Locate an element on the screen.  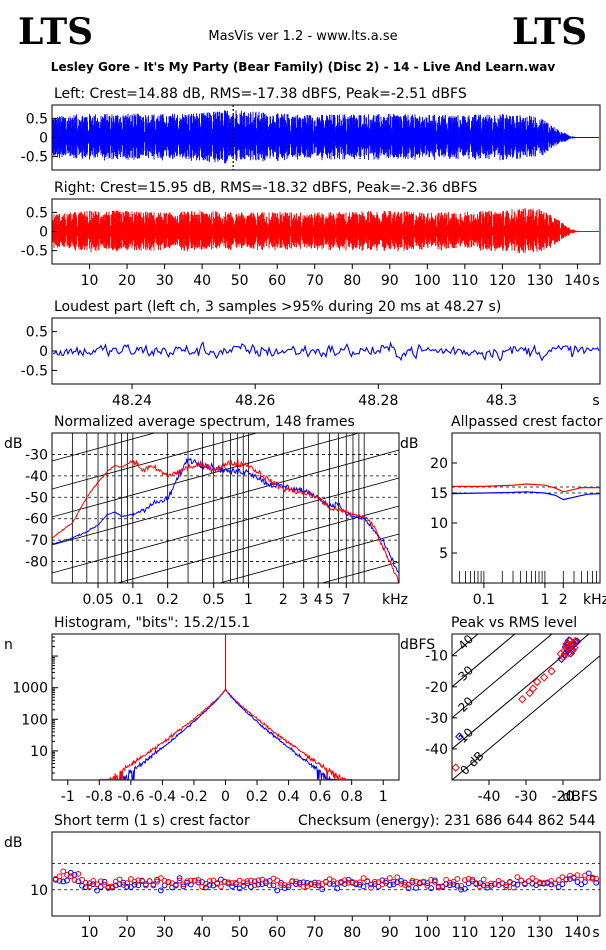
spectrum-series-right is located at coordinates (225, 520).